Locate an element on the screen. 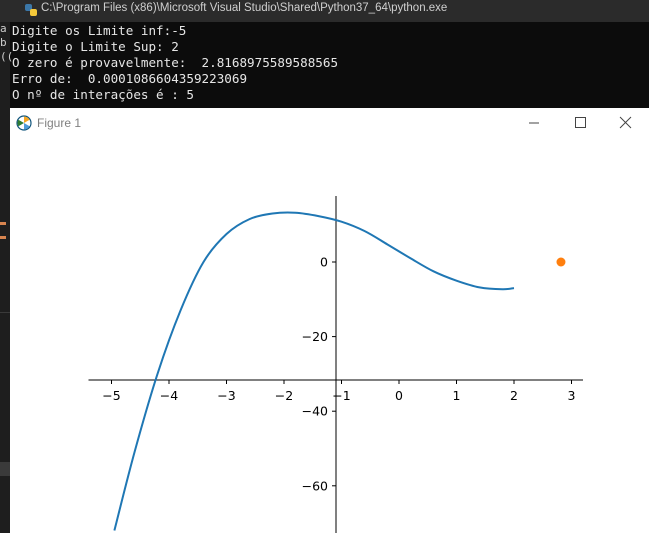 This screenshot has width=649, height=533. ide-fragment: b is located at coordinates (3, 42).